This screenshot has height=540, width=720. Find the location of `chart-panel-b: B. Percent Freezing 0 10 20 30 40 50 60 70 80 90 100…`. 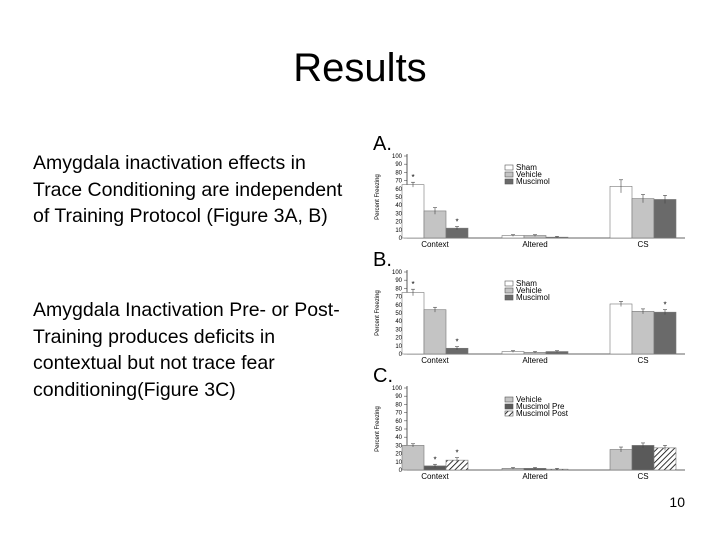

chart-panel-b: B. Percent Freezing 0 10 20 30 40 50 60 70 80 90 100… is located at coordinates (529, 307).